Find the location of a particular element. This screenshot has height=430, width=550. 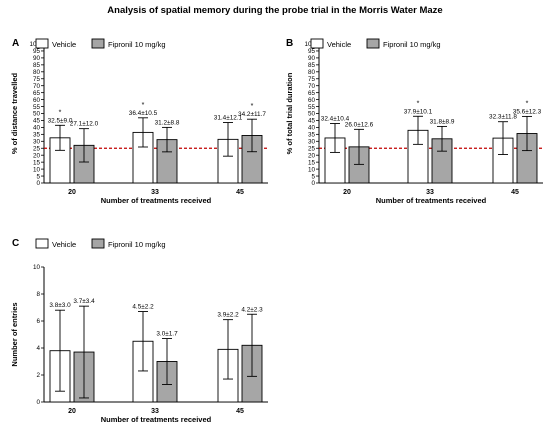

panel-letter: A is located at coordinates (15, 43).